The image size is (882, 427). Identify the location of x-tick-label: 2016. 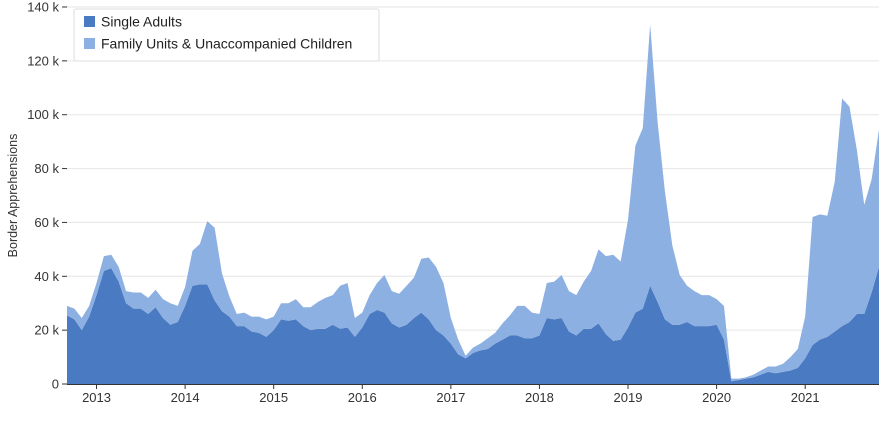
(362, 397).